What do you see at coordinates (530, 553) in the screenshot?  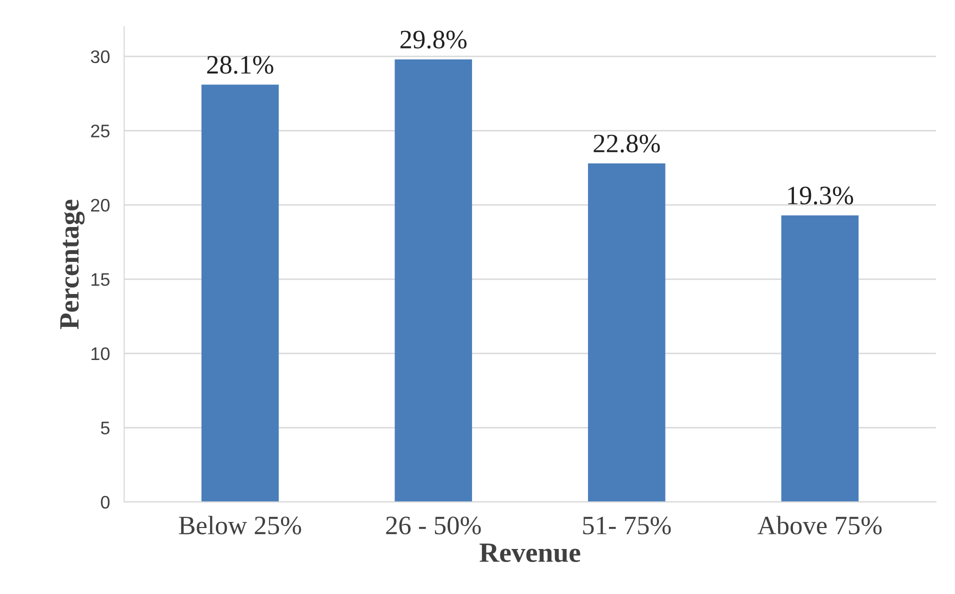 I see `x-axis-title: Revenue` at bounding box center [530, 553].